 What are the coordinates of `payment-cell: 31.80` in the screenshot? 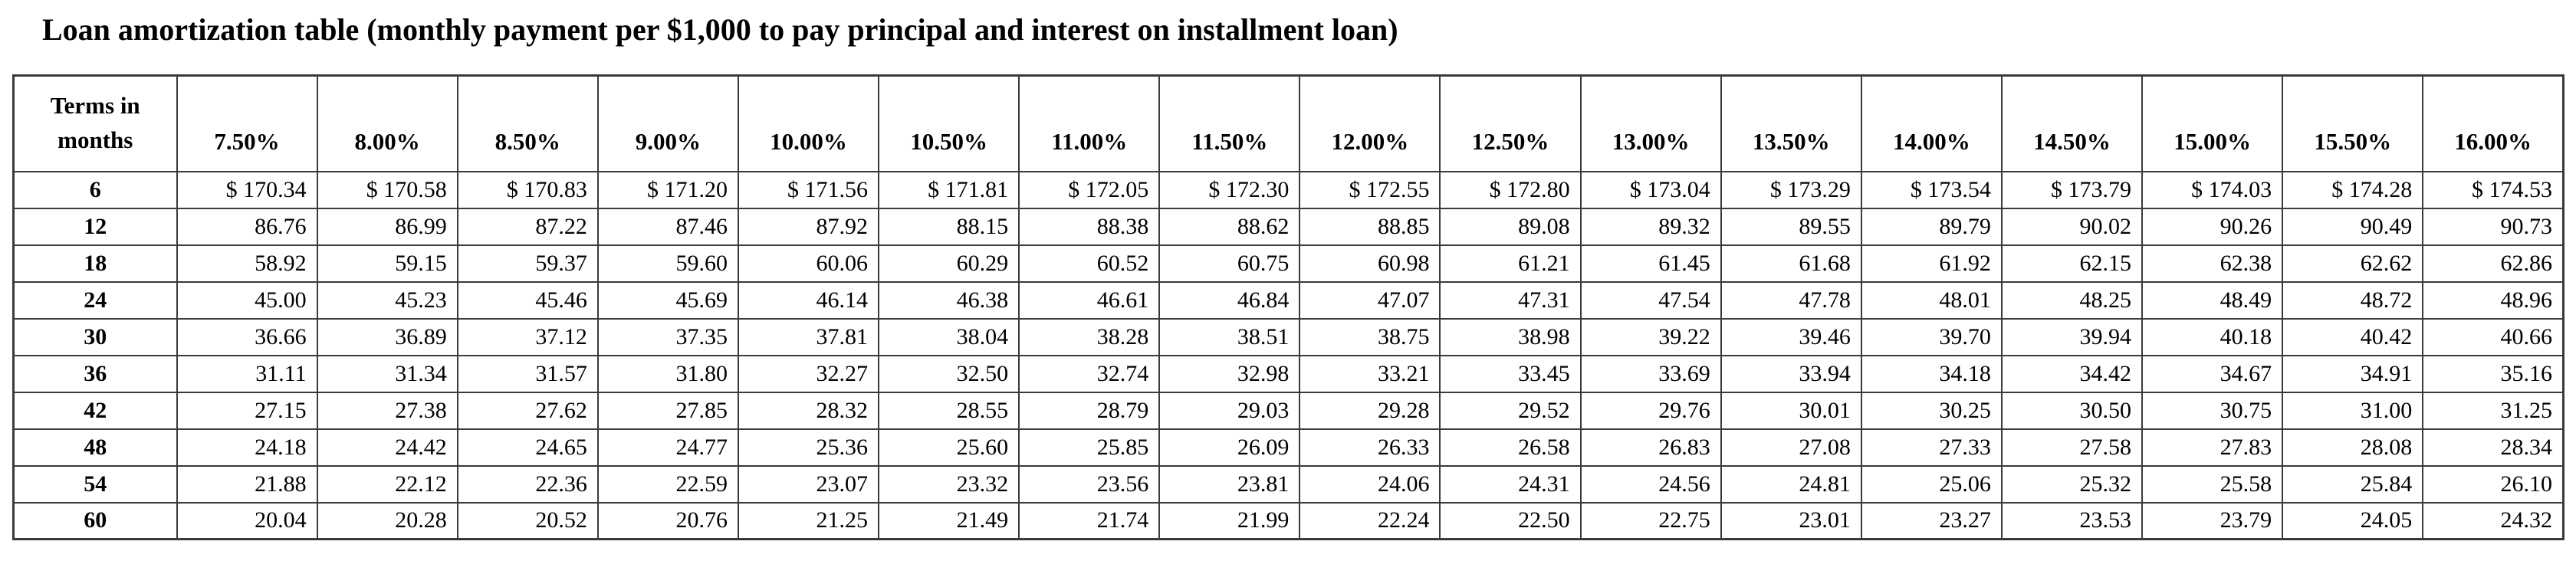 It's located at (668, 373).